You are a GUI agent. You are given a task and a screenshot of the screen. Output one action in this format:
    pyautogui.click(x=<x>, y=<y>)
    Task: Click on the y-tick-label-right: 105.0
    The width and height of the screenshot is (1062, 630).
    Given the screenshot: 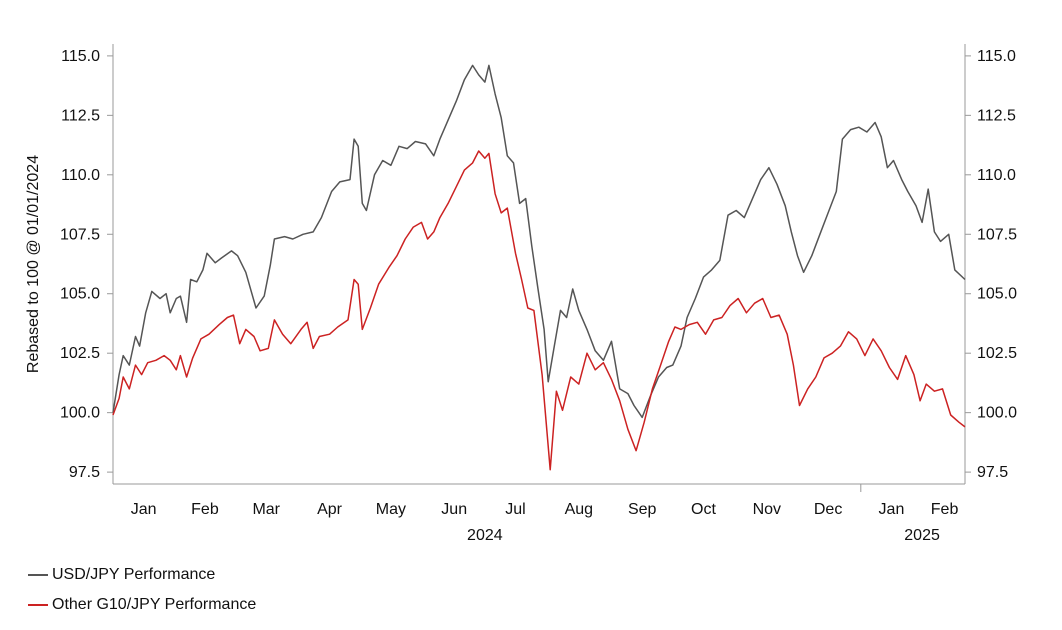 What is the action you would take?
    pyautogui.click(x=997, y=294)
    